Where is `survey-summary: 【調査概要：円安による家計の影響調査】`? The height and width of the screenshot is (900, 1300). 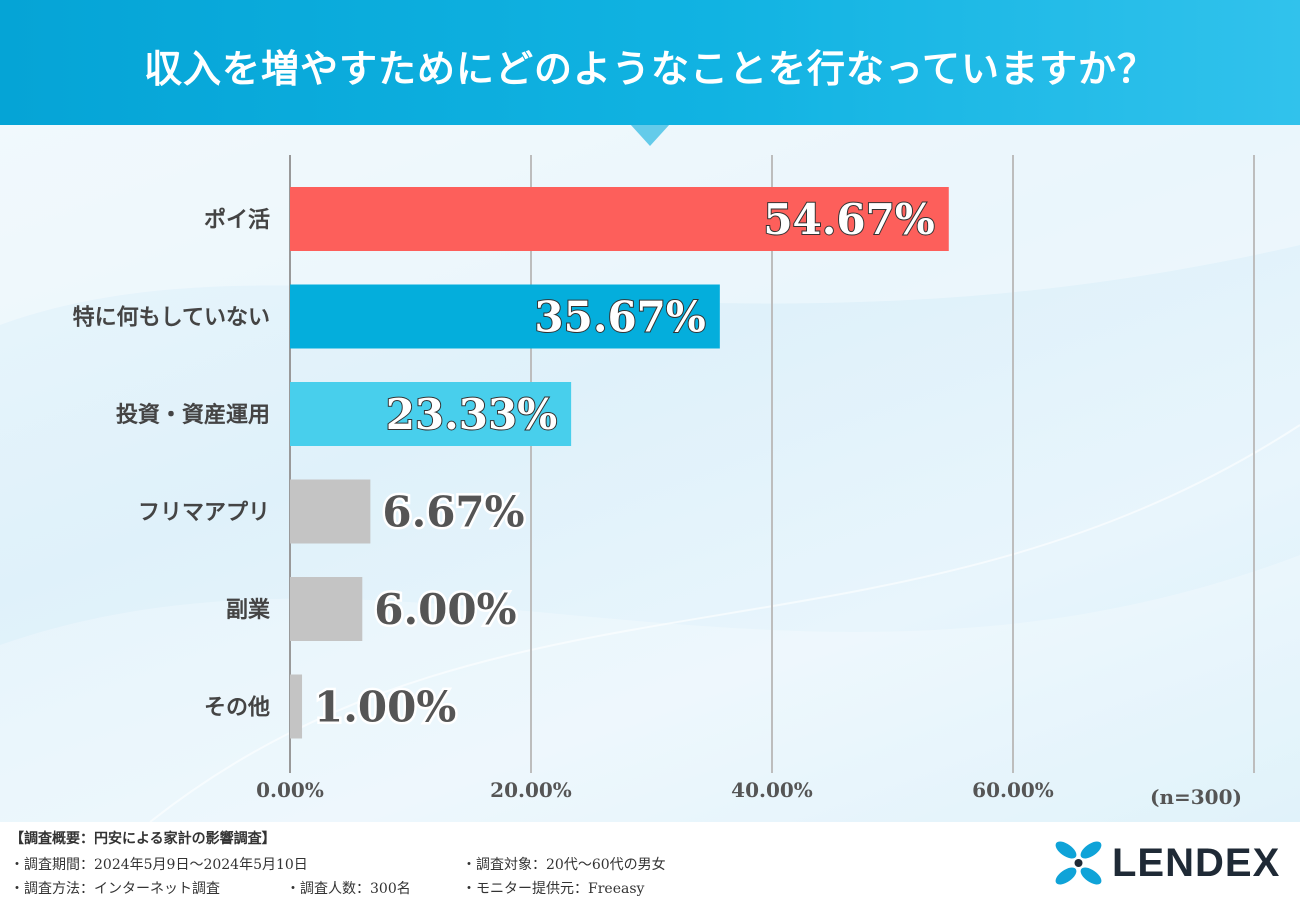 survey-summary: 【調査概要：円安による家計の影響調査】 is located at coordinates (143, 839).